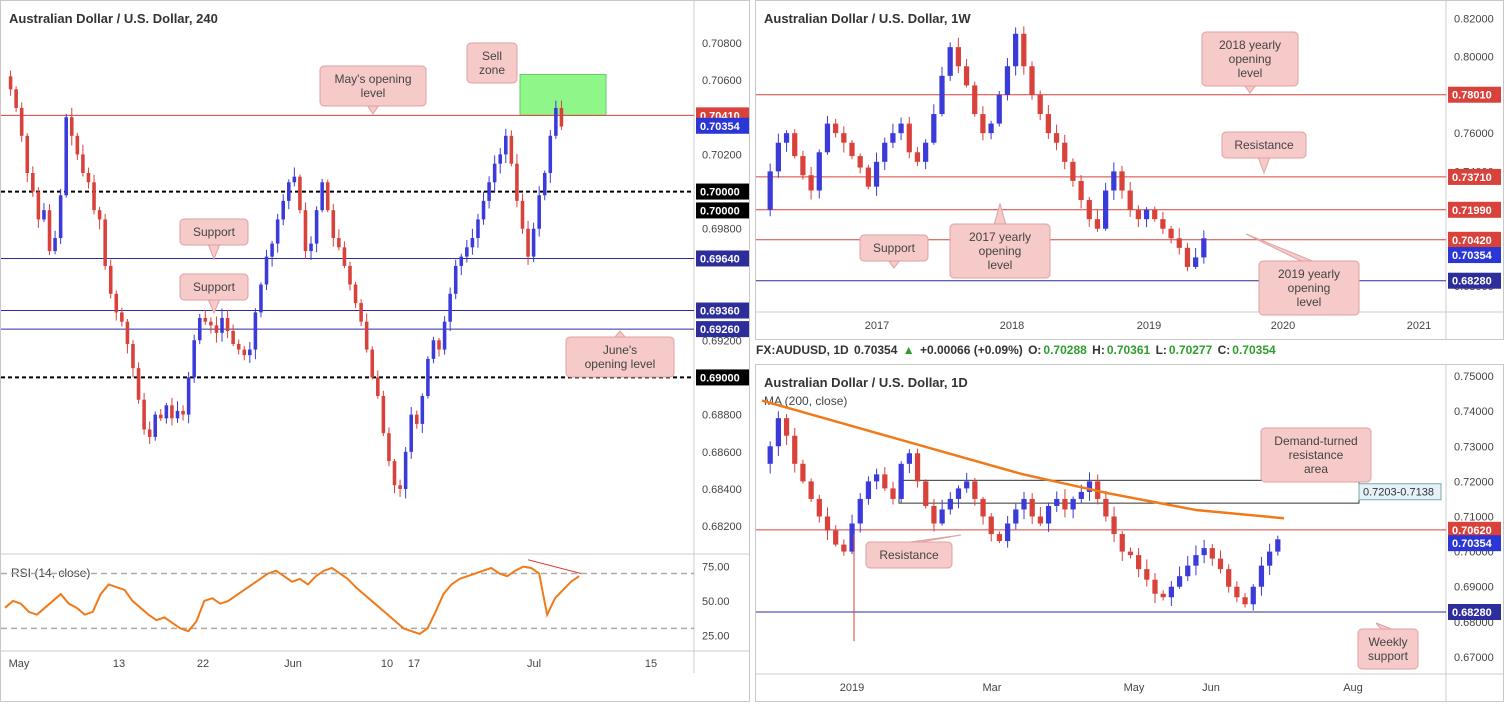 Image resolution: width=1505 pixels, height=705 pixels. What do you see at coordinates (722, 416) in the screenshot?
I see `y-tick-label: 0.68800` at bounding box center [722, 416].